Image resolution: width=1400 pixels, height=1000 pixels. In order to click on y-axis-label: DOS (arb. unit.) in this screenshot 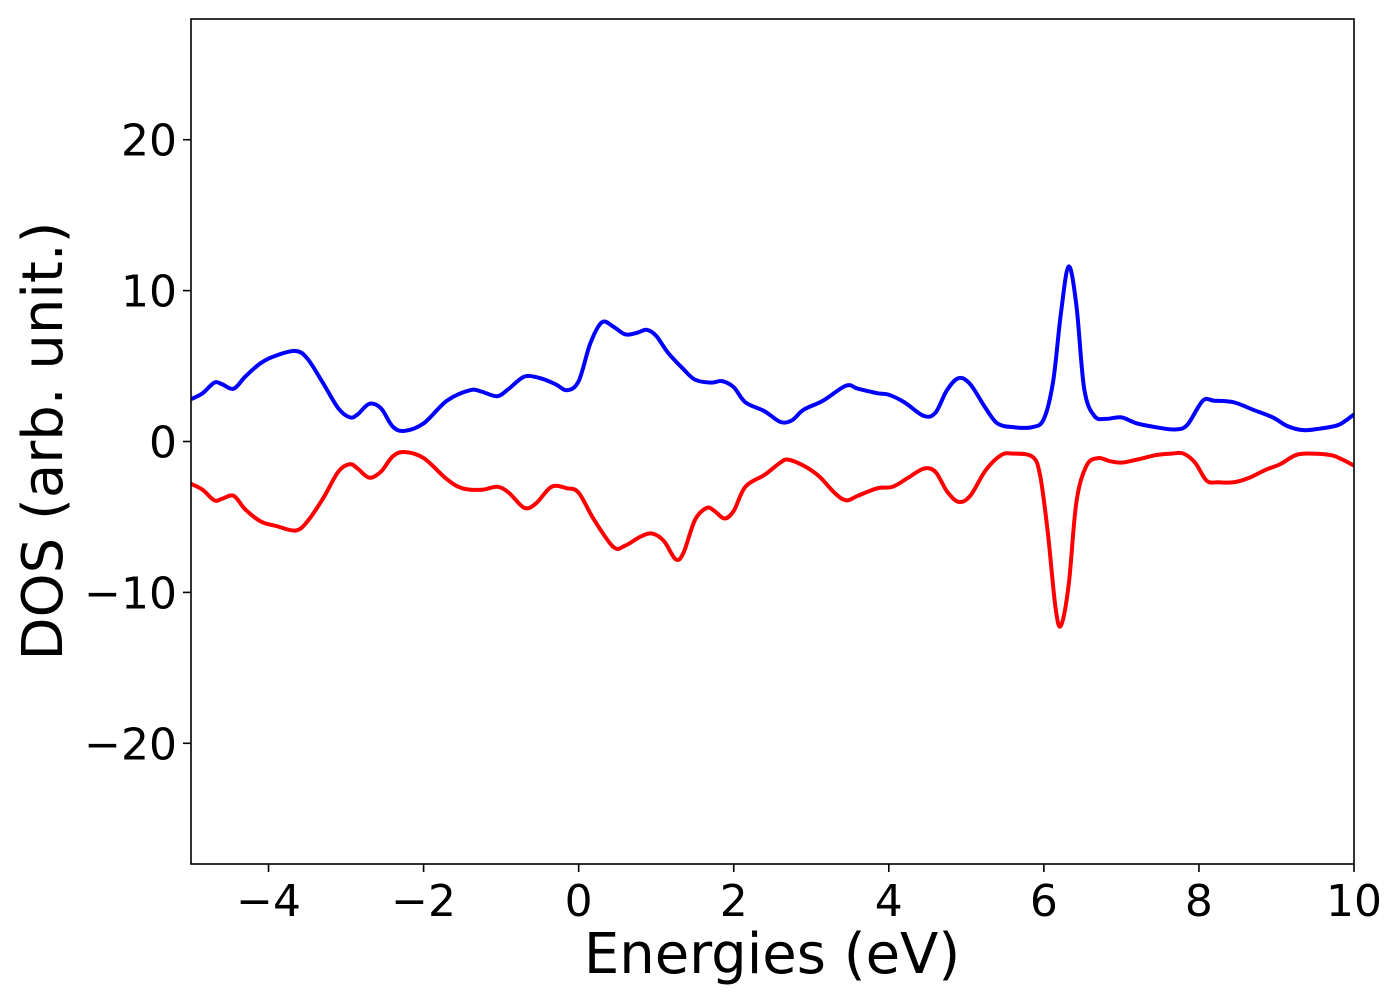, I will do `click(43, 440)`.